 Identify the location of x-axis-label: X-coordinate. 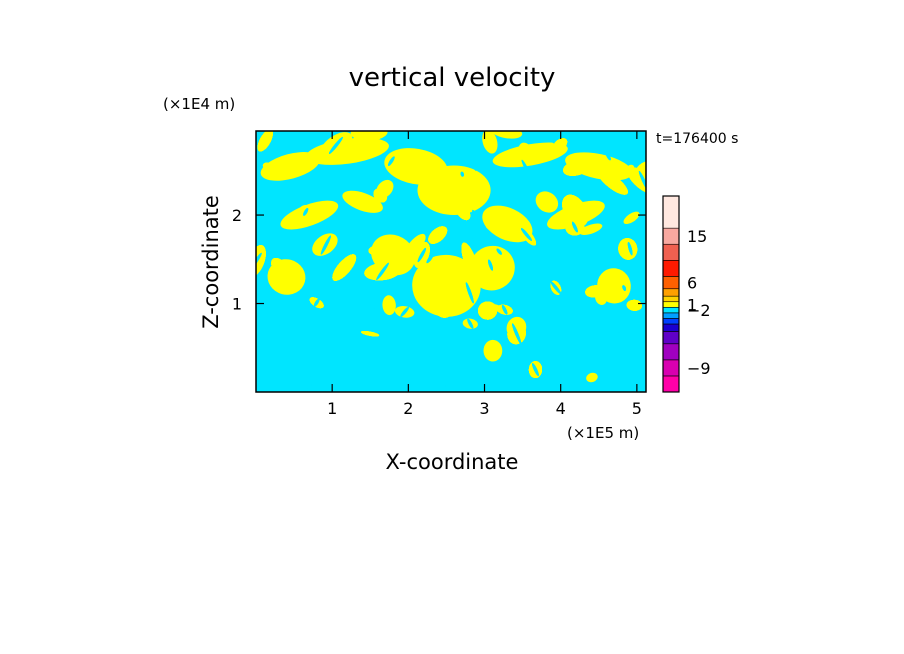
(452, 462).